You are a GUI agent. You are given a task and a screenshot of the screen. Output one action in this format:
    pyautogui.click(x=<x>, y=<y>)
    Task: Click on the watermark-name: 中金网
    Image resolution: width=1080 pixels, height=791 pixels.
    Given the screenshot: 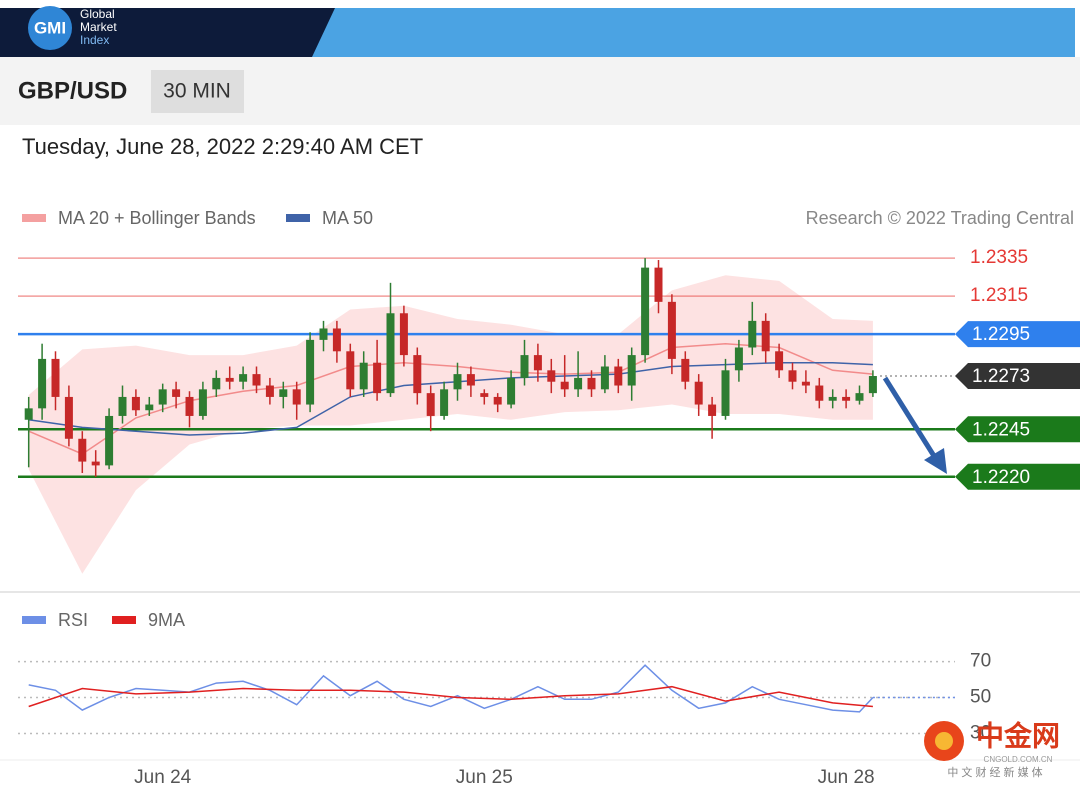 What is the action you would take?
    pyautogui.click(x=1018, y=735)
    